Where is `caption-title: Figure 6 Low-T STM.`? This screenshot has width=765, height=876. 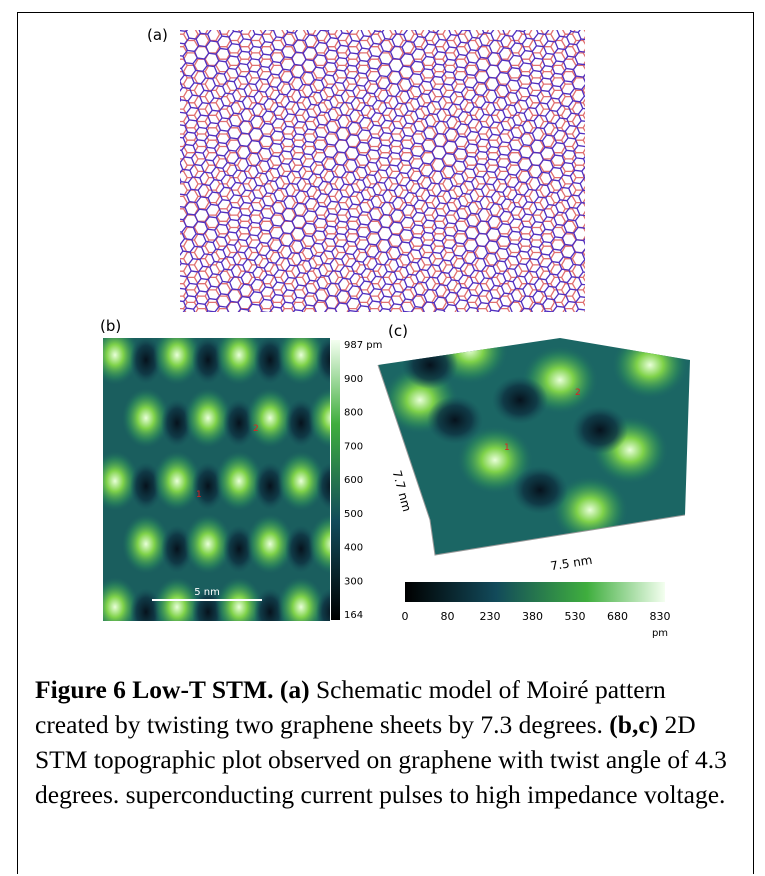 caption-title: Figure 6 Low-T STM. is located at coordinates (154, 689).